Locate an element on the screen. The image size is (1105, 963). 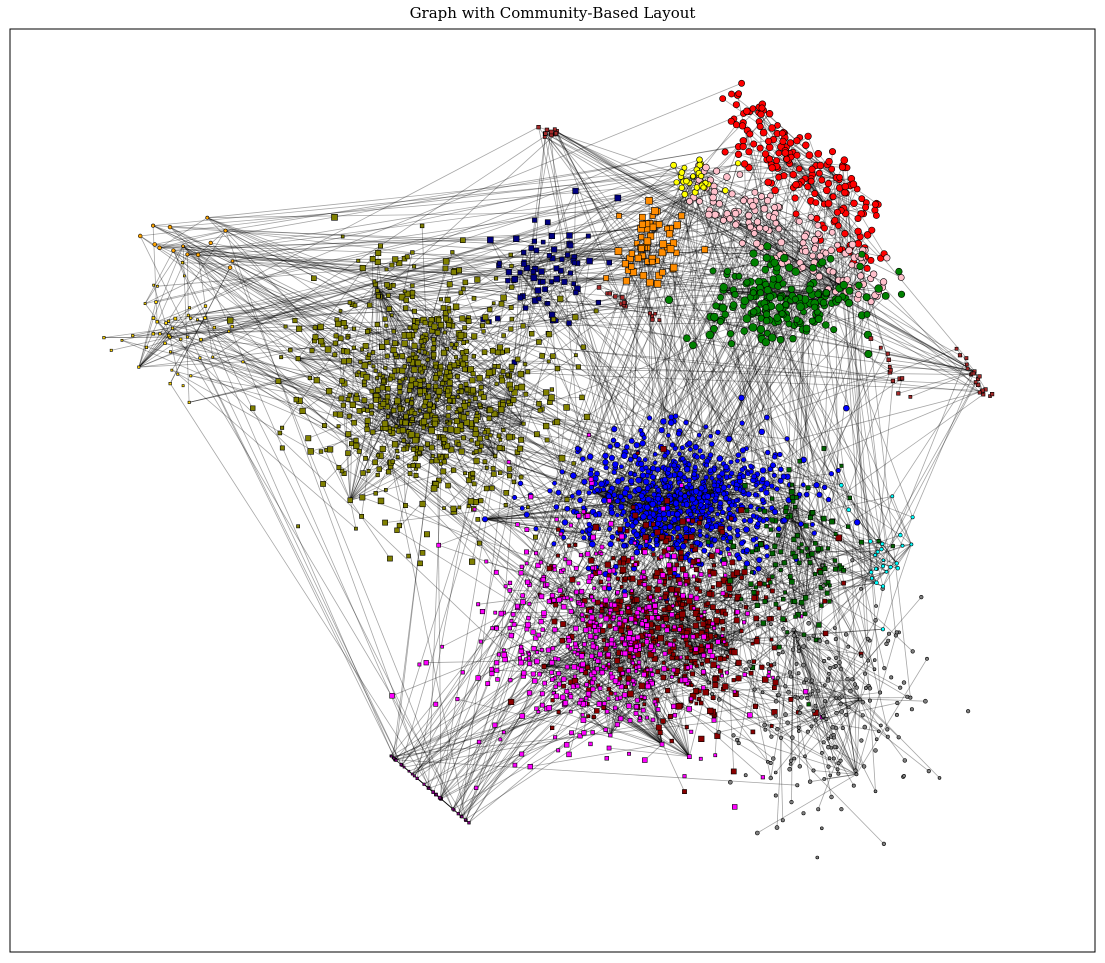
node-orange is located at coordinates (619, 216).